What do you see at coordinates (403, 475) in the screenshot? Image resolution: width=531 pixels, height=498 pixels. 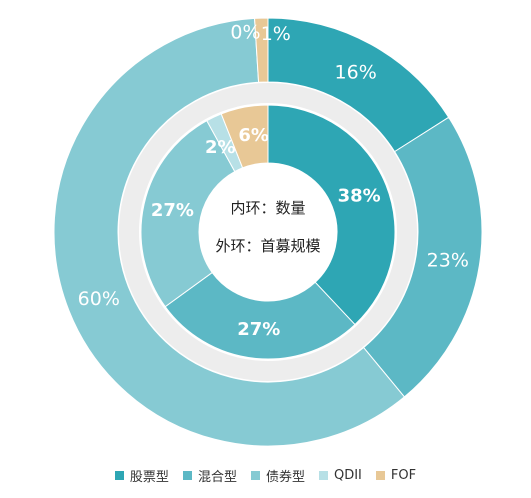 I see `legend-label: FOF` at bounding box center [403, 475].